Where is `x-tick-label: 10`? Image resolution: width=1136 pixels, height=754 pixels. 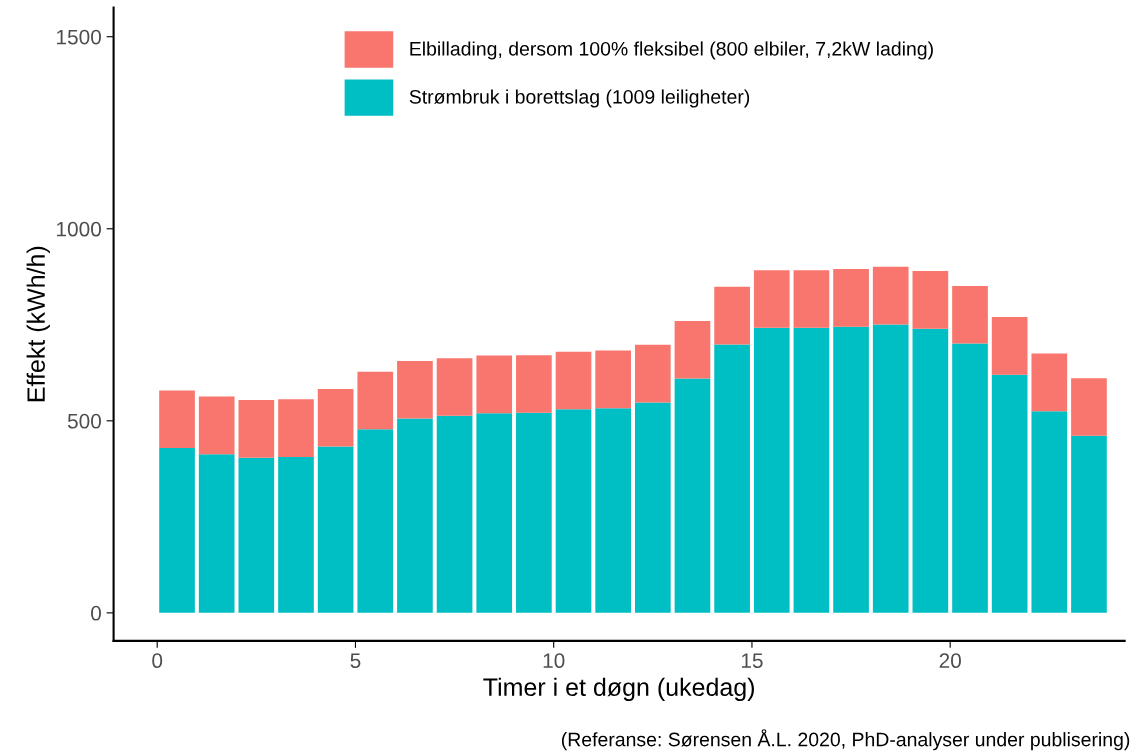
x-tick-label: 10 is located at coordinates (554, 661).